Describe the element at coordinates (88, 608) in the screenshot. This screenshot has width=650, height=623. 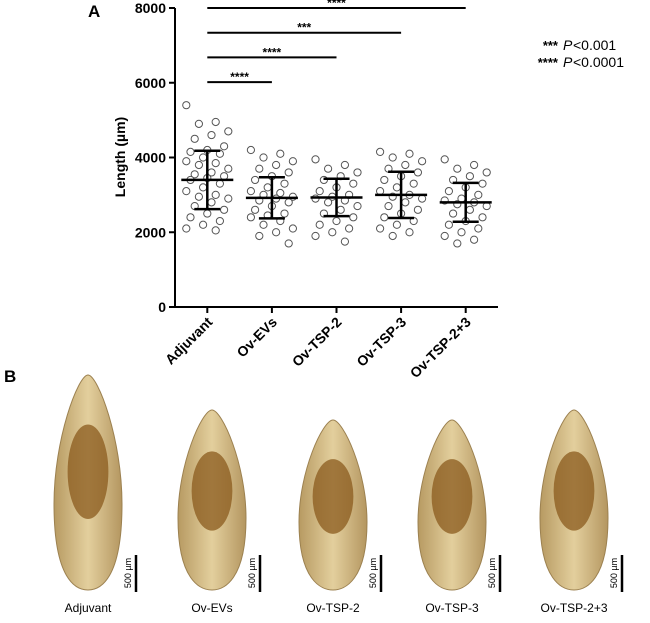
I see `image-label: Adjuvant` at that location.